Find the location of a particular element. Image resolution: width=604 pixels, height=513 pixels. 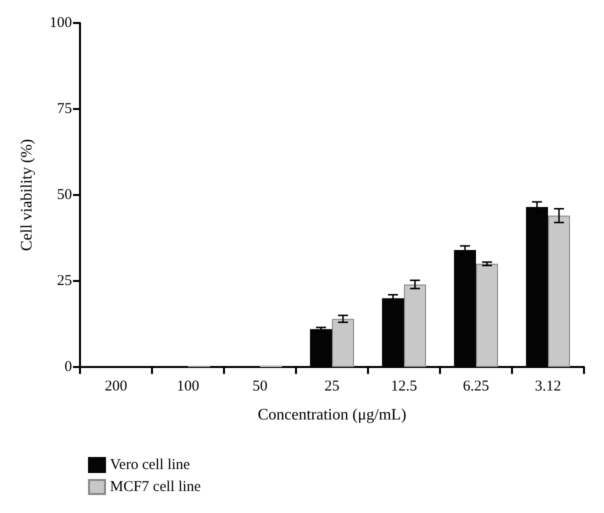

y-tick-label: 25 is located at coordinates (64, 281).